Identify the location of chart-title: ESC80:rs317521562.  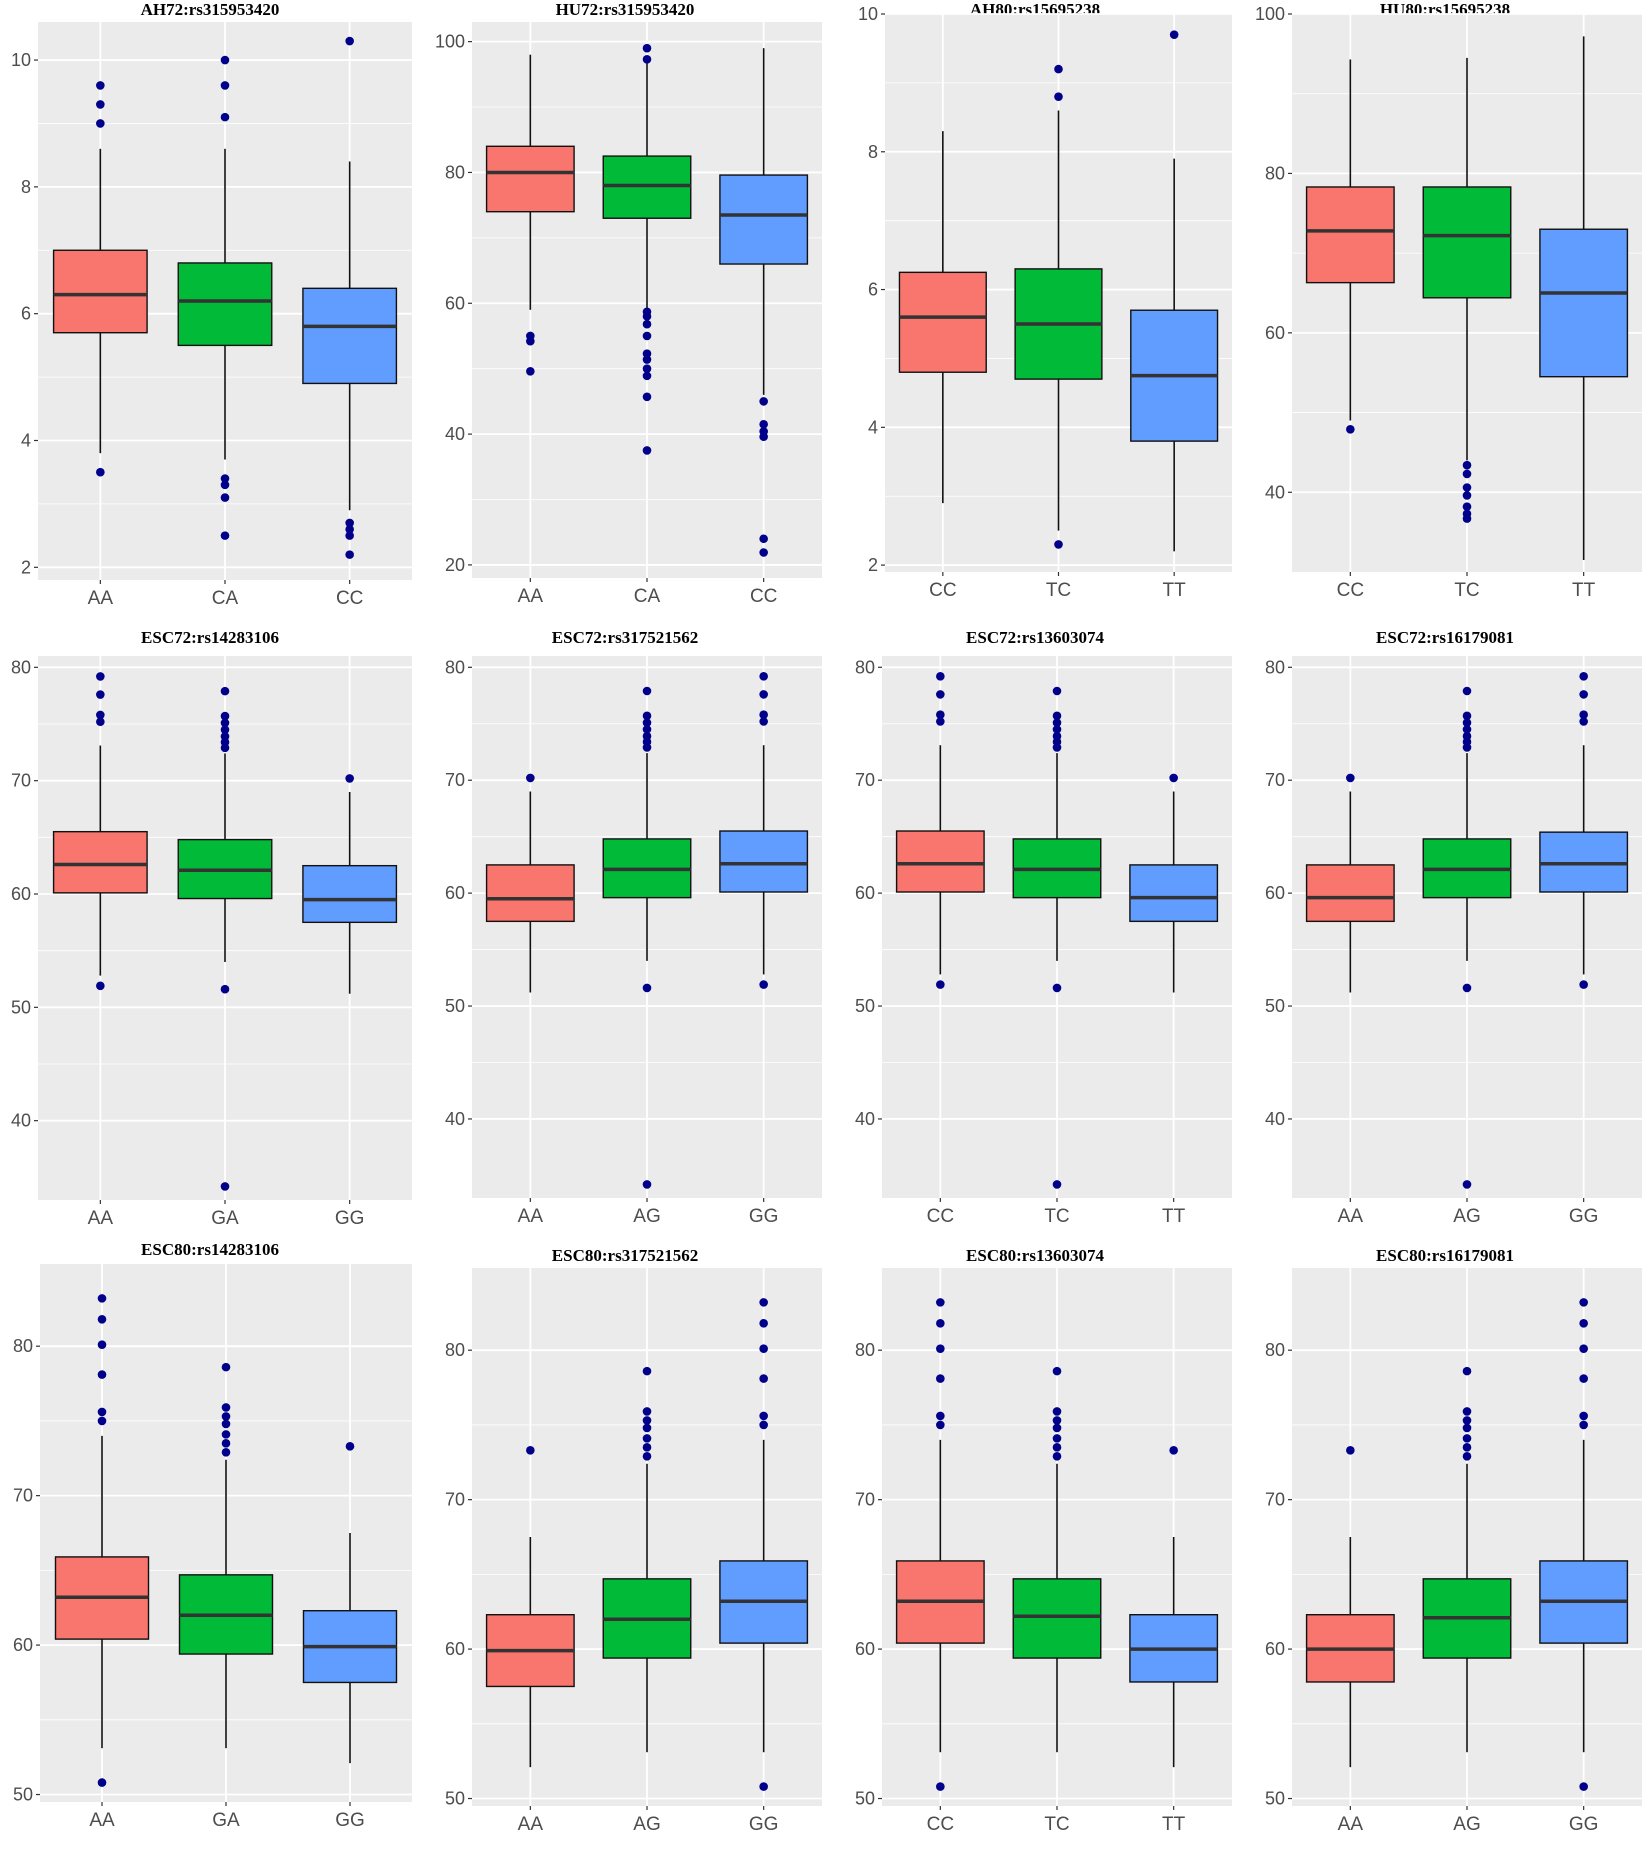
(625, 1255).